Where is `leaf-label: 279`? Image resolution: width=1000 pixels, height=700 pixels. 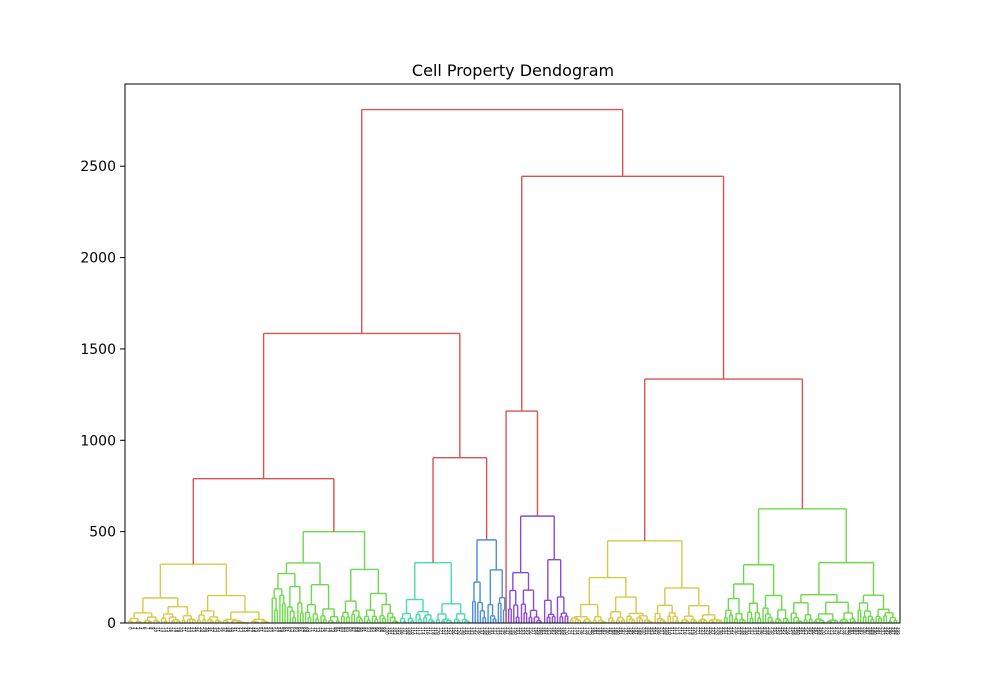 leaf-label: 279 is located at coordinates (846, 631).